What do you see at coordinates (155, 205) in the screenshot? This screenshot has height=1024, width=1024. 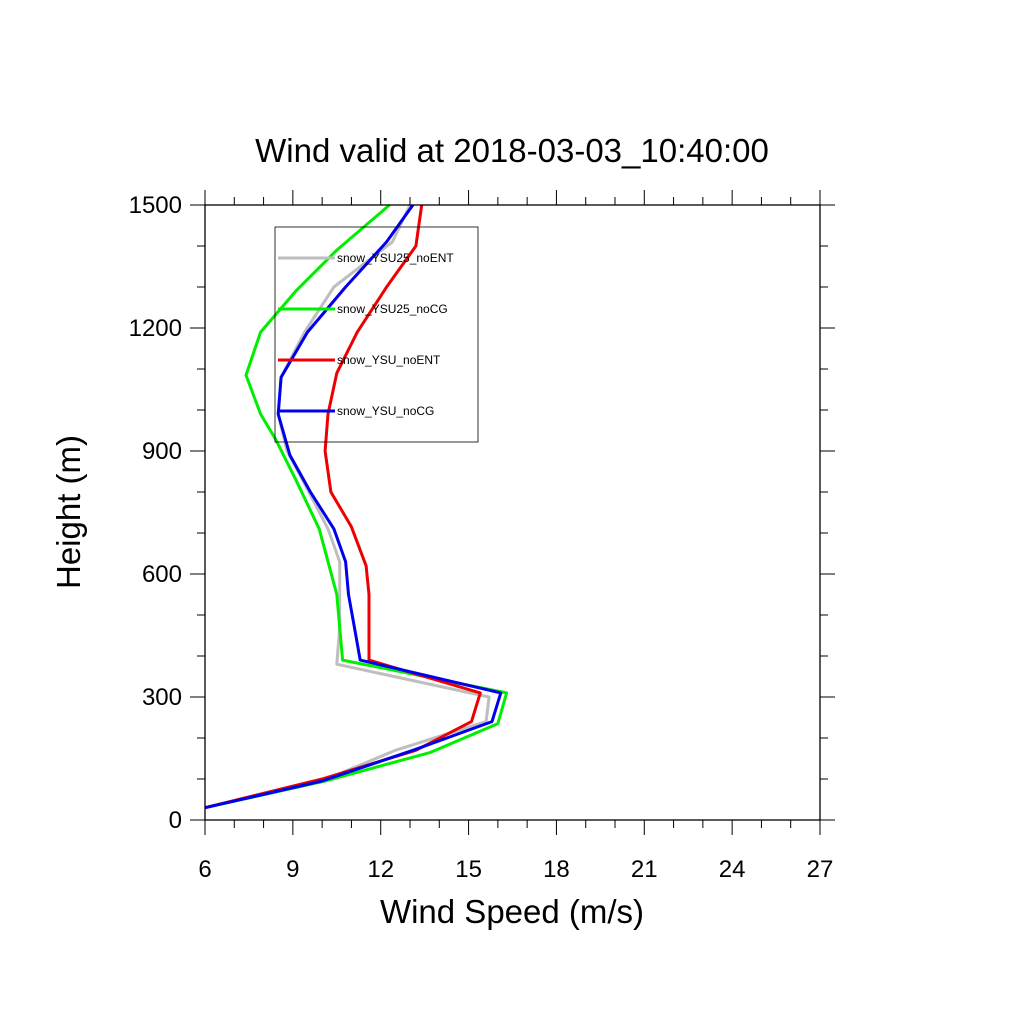 I see `y-tick-label: 1500` at bounding box center [155, 205].